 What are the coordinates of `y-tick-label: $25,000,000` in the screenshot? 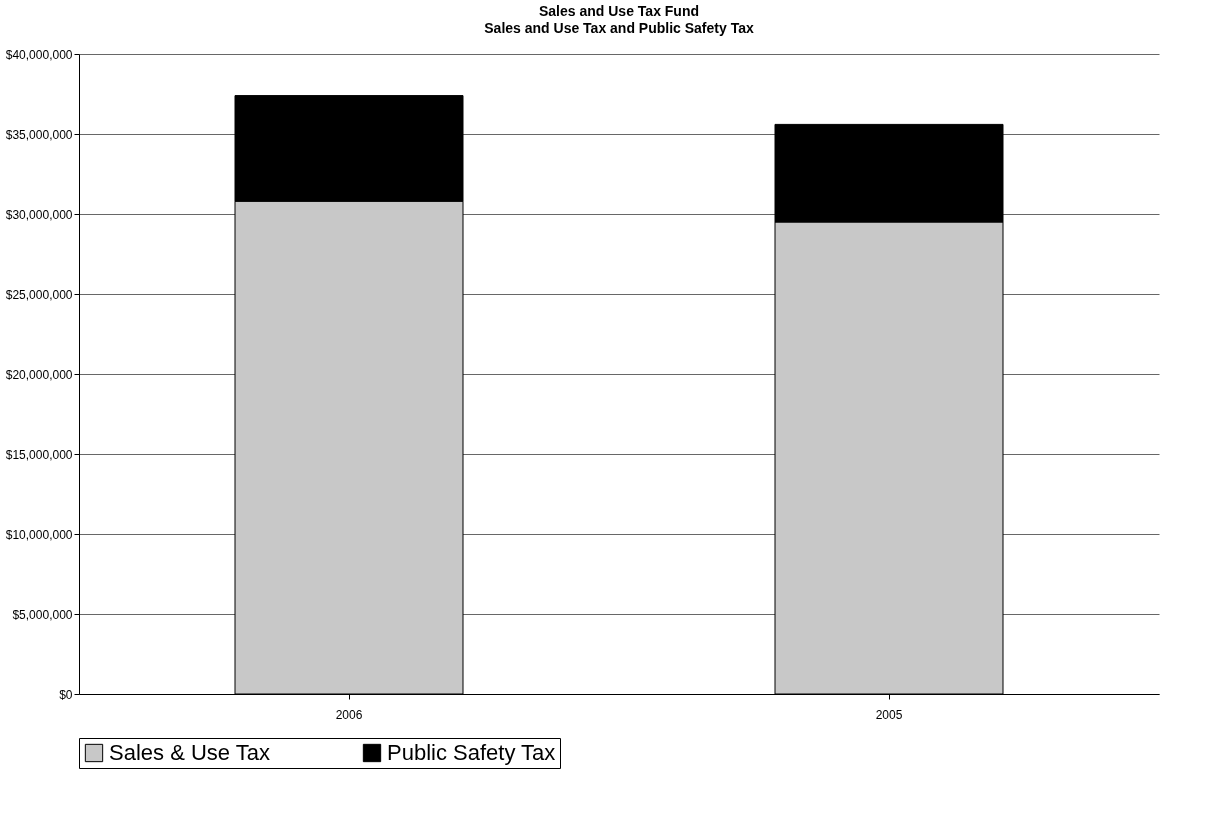 It's located at (39, 294).